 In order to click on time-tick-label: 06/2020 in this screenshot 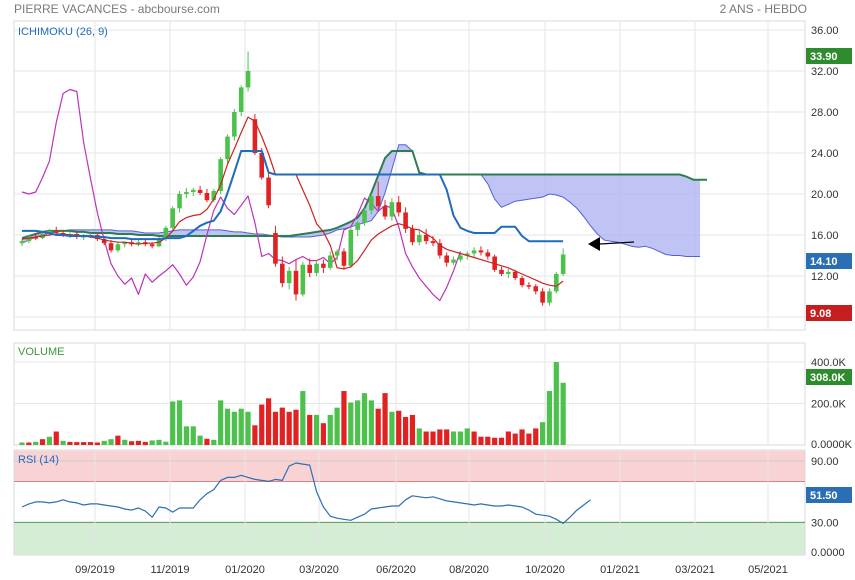, I will do `click(396, 570)`.